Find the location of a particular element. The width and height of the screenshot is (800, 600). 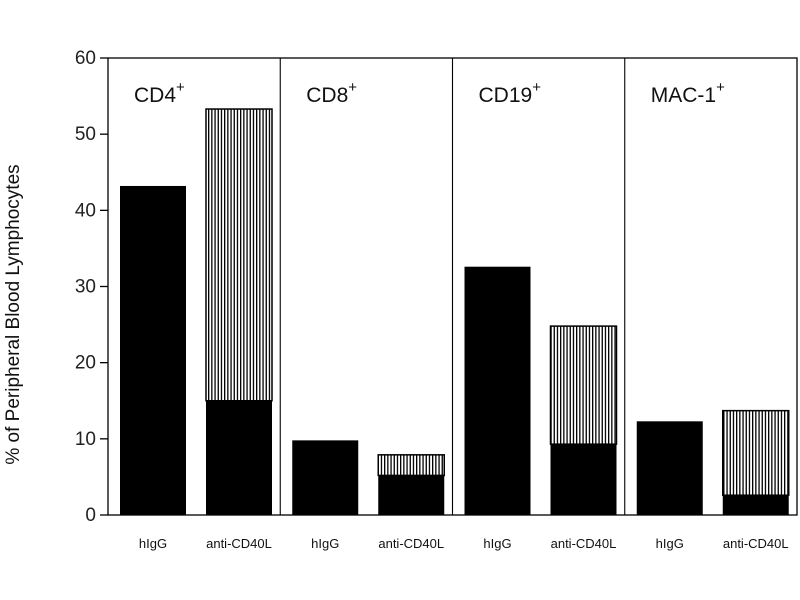

panel-label: CD4+ is located at coordinates (159, 93).